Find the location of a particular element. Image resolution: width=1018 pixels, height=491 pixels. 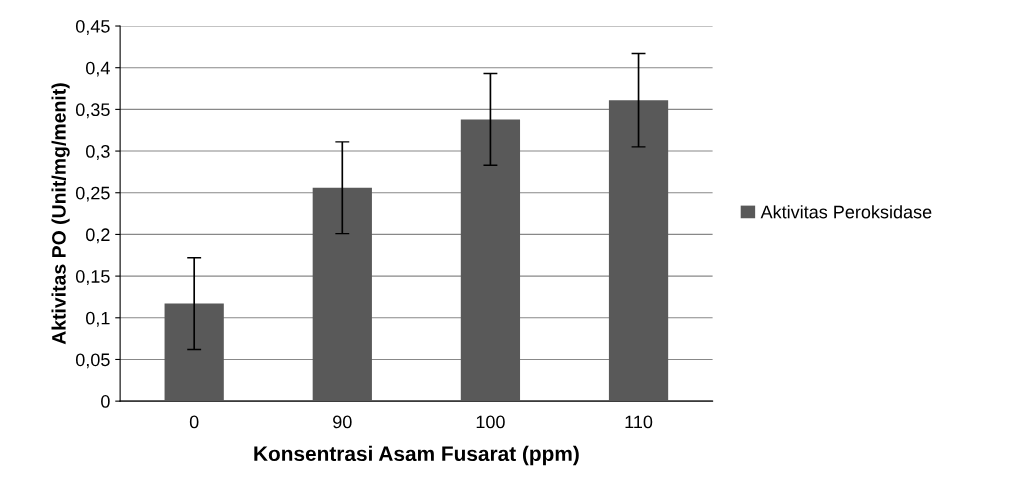

y-tick-label: 0 is located at coordinates (105, 401).